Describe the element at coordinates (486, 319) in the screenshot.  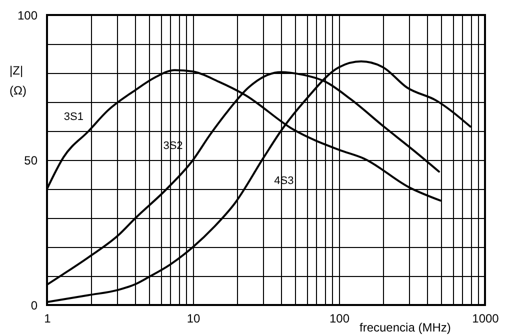
I see `x-tick-label: 1000` at that location.